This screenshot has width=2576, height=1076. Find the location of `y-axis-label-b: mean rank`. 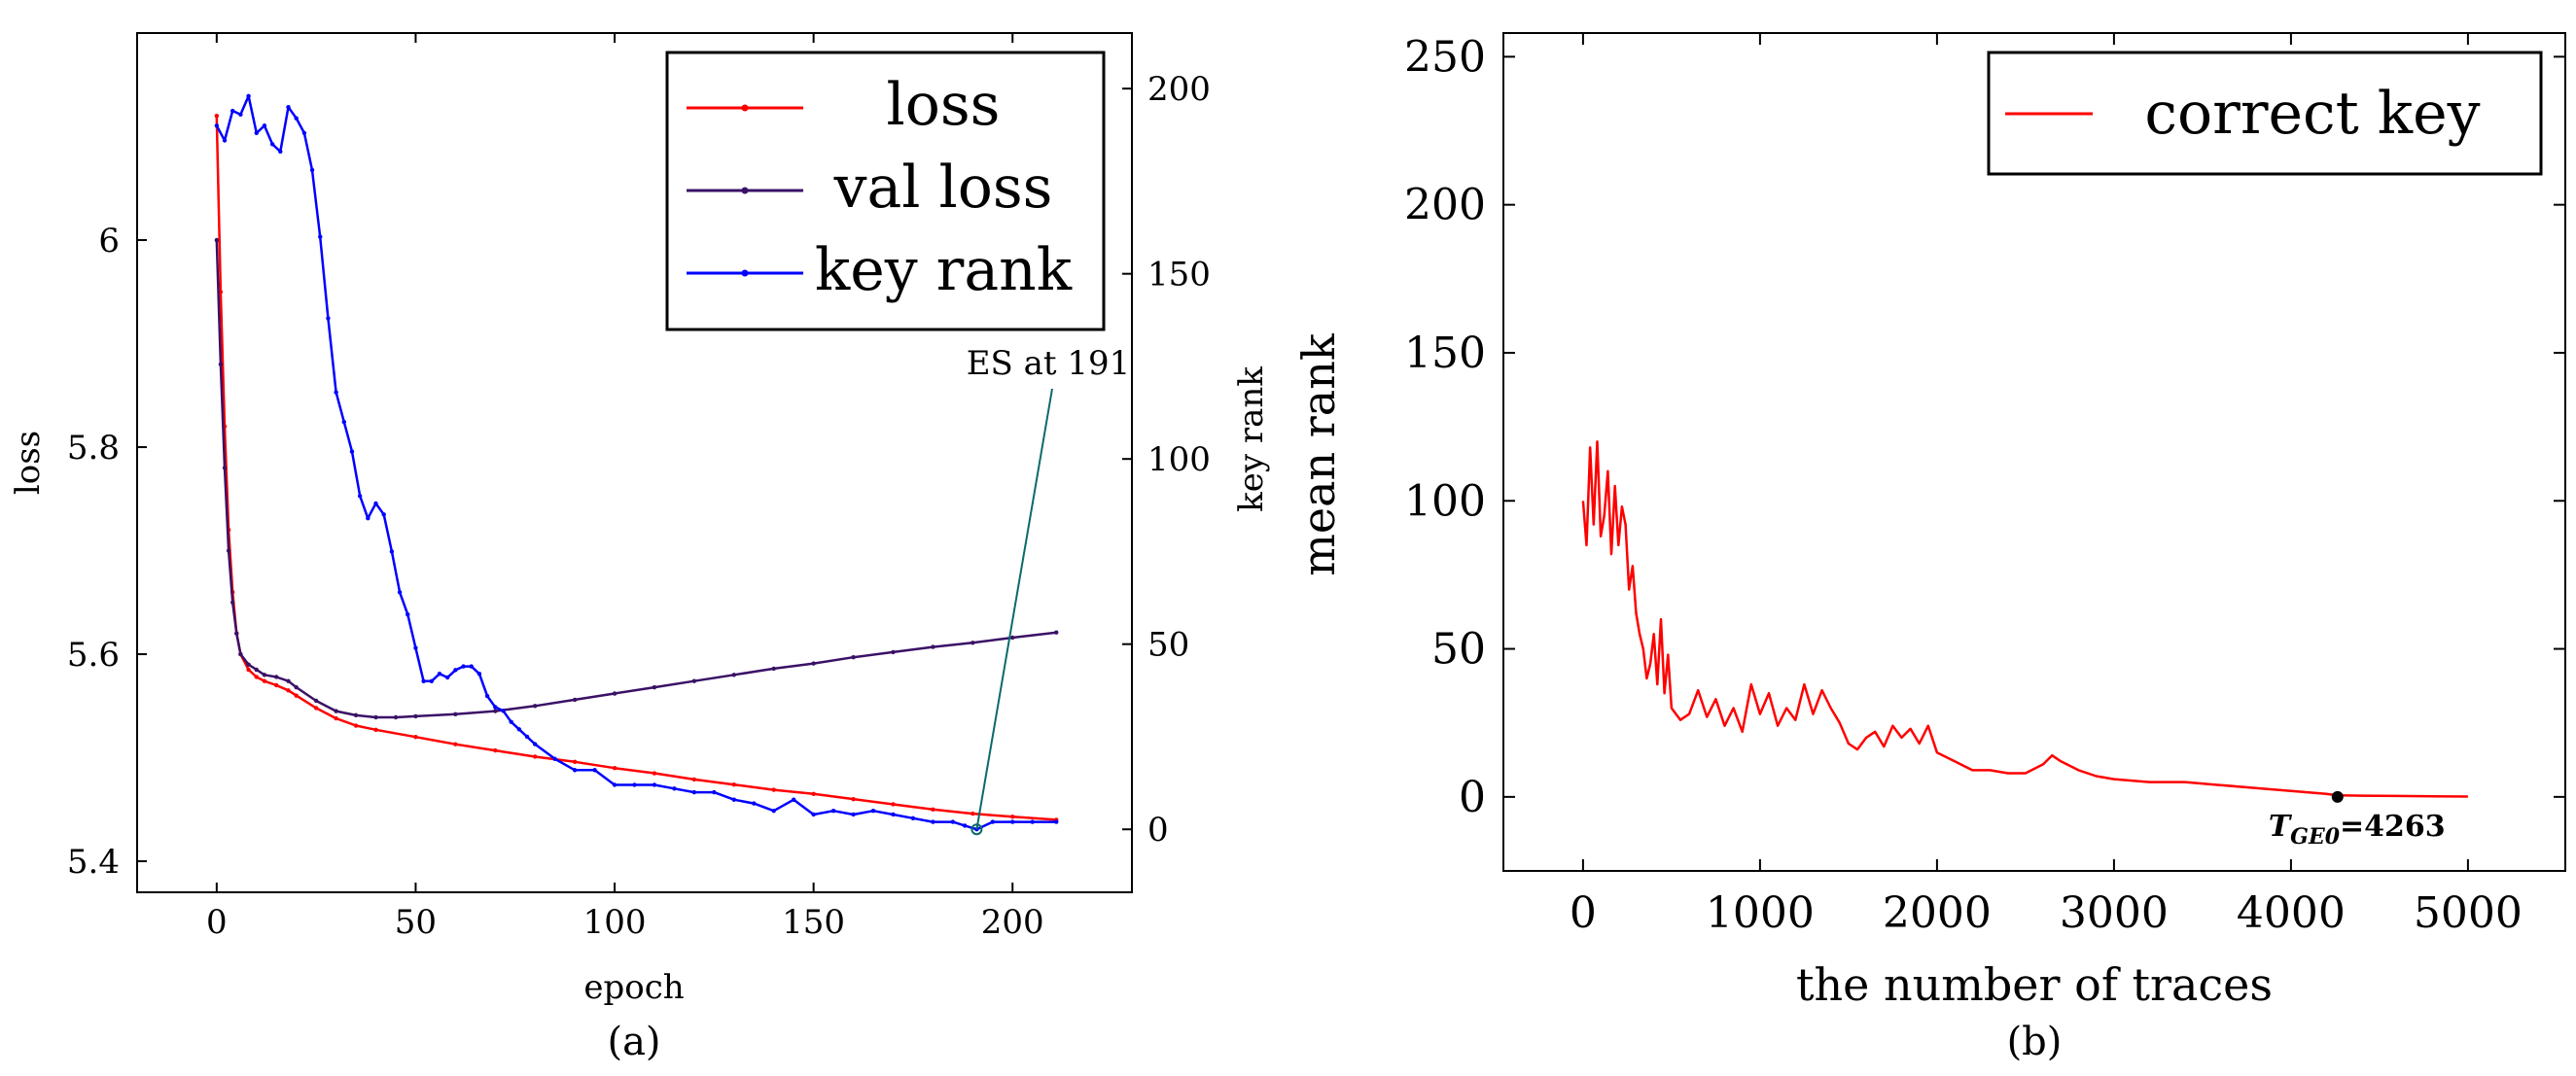

y-axis-label-b: mean rank is located at coordinates (1318, 454).